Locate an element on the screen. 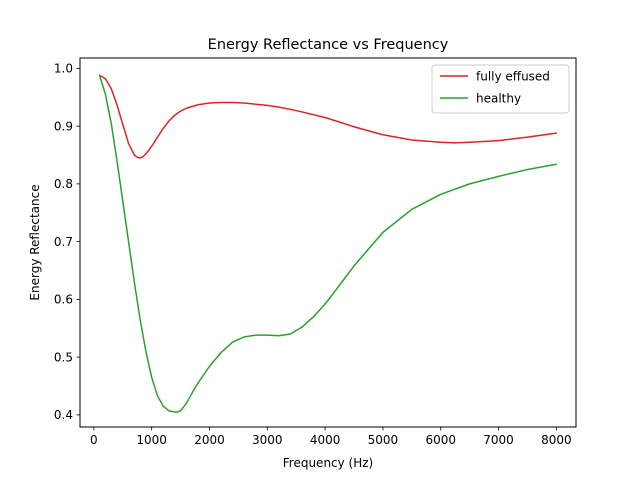  y-tick-label: 0.9 is located at coordinates (63, 126).